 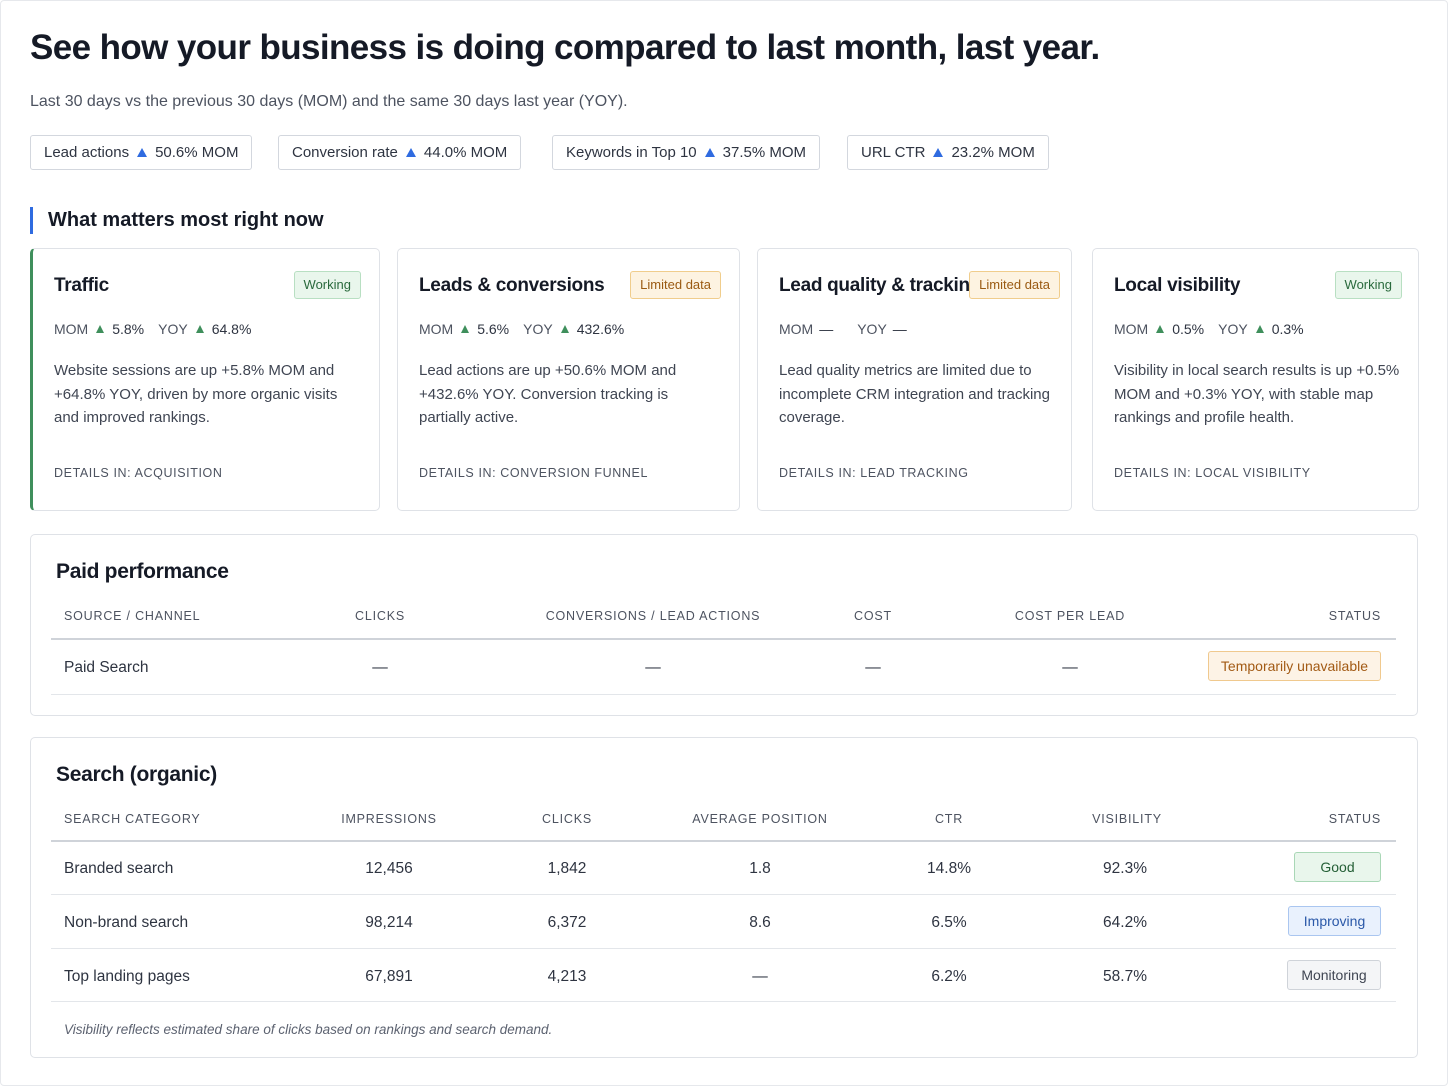 What do you see at coordinates (764, 152) in the screenshot?
I see `kpi-value: 37.5% MOM` at bounding box center [764, 152].